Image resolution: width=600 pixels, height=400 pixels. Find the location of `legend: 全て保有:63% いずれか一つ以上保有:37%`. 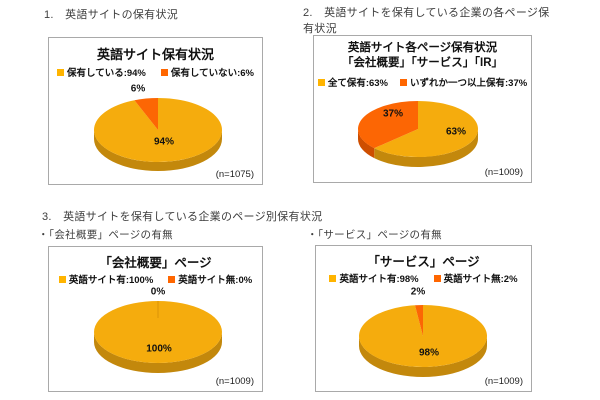

legend: 全て保有:63% いずれか一つ以上保有:37% is located at coordinates (422, 82).